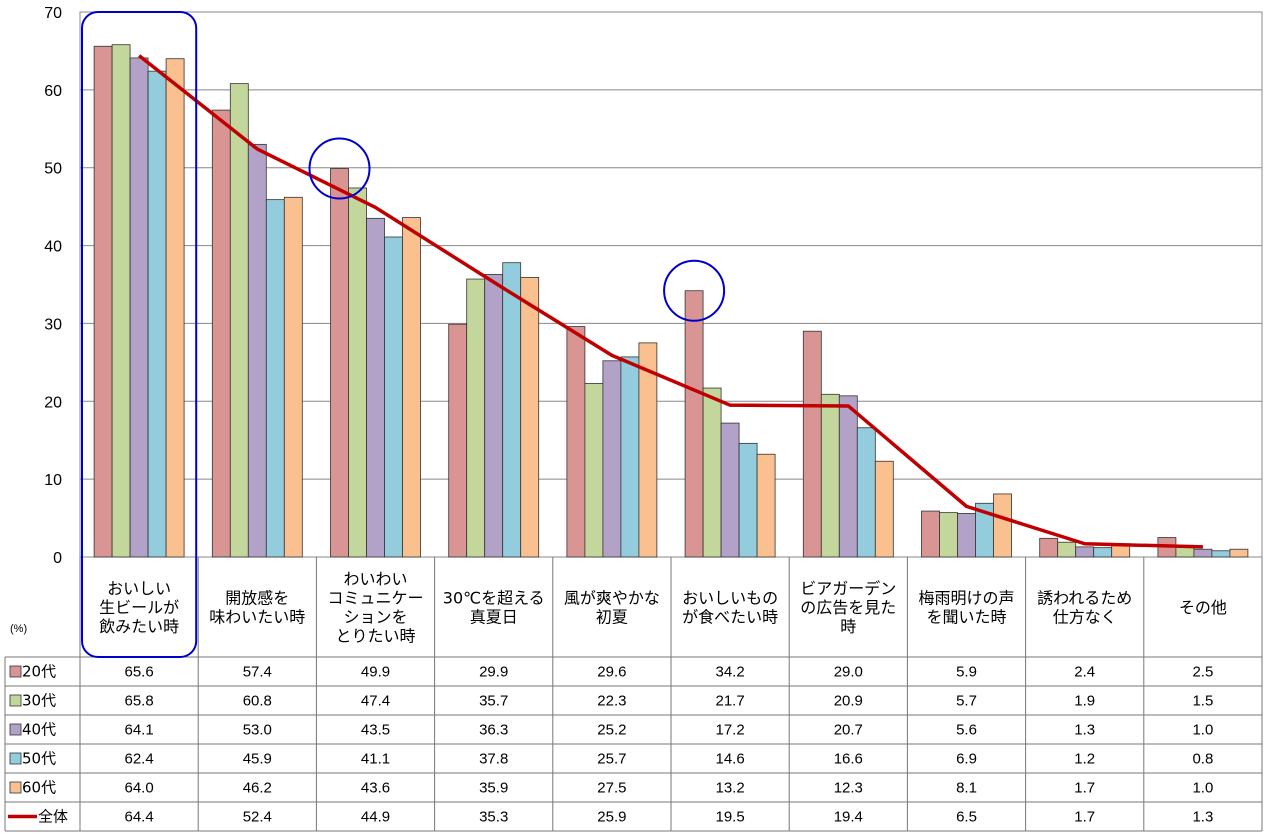  What do you see at coordinates (39, 701) in the screenshot?
I see `legend-label: 30代` at bounding box center [39, 701].